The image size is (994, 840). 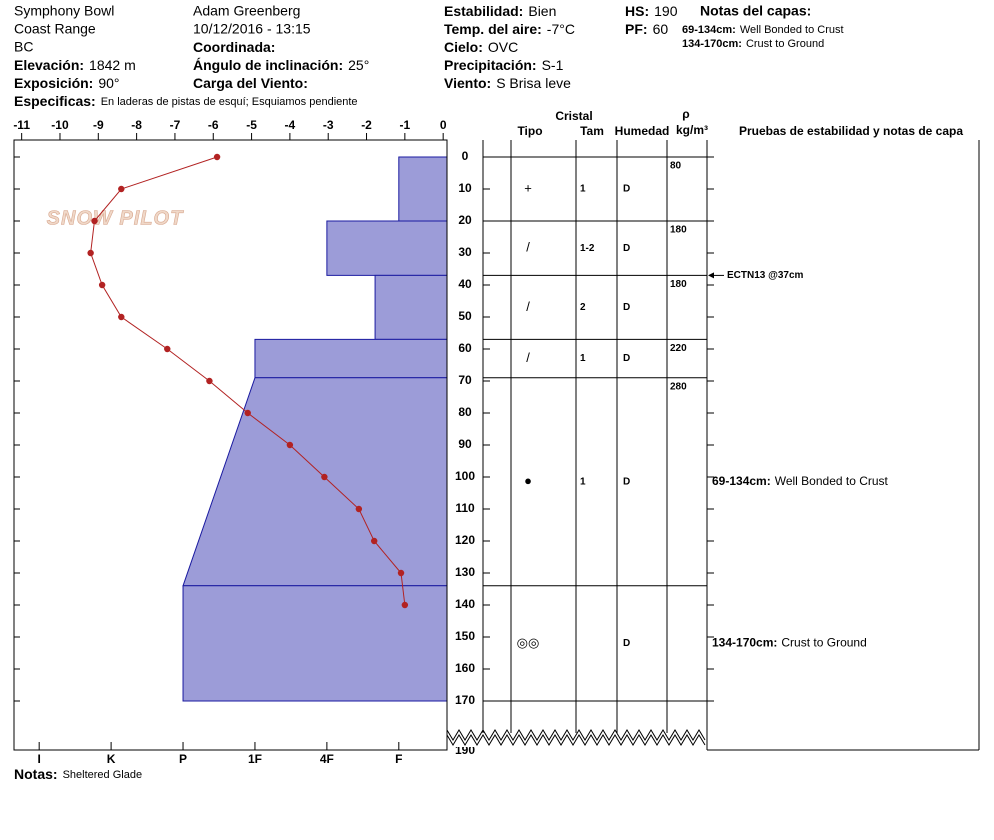 What do you see at coordinates (55, 29) in the screenshot?
I see `header-text: Coast Range` at bounding box center [55, 29].